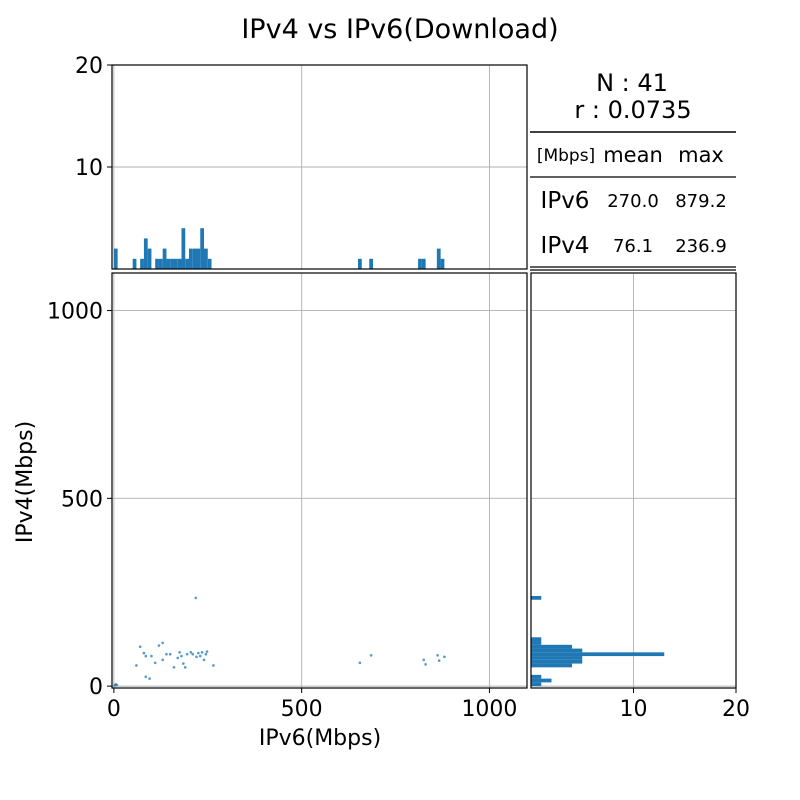 This screenshot has height=800, width=800. What do you see at coordinates (302, 709) in the screenshot?
I see `x-tick-label: 500` at bounding box center [302, 709].